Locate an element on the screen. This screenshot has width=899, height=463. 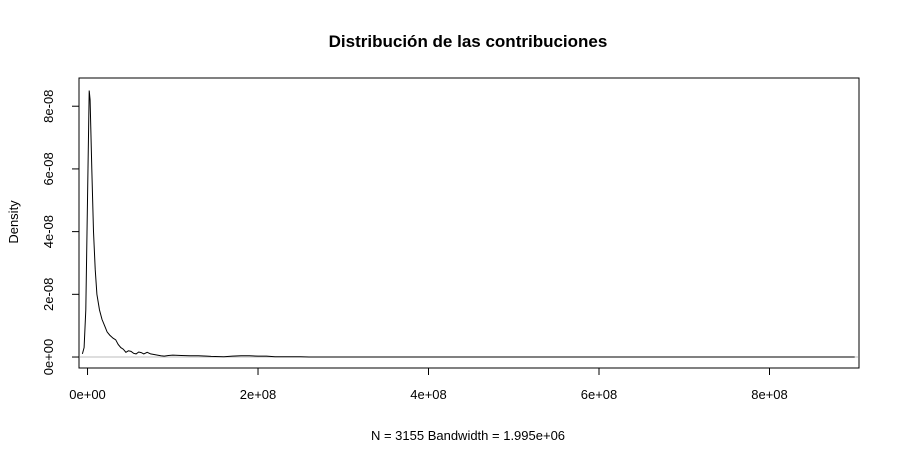
x-tick-label: 2e+08 is located at coordinates (258, 394).